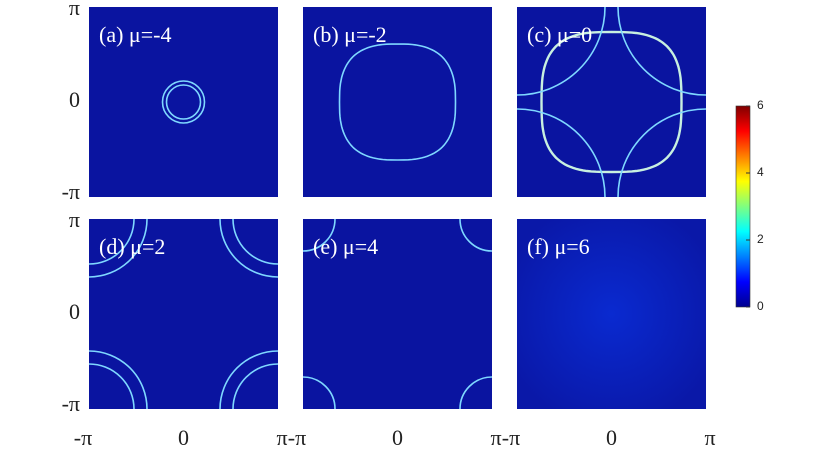 The image size is (830, 467). What do you see at coordinates (760, 239) in the screenshot?
I see `colorbar-tick-label: 2` at bounding box center [760, 239].